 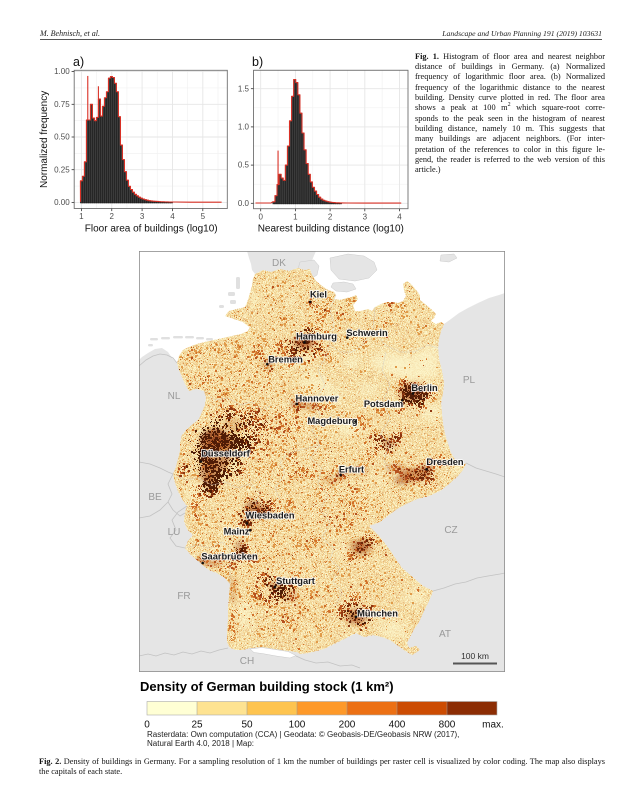 What do you see at coordinates (197, 725) in the screenshot?
I see `svg-text: 25` at bounding box center [197, 725].